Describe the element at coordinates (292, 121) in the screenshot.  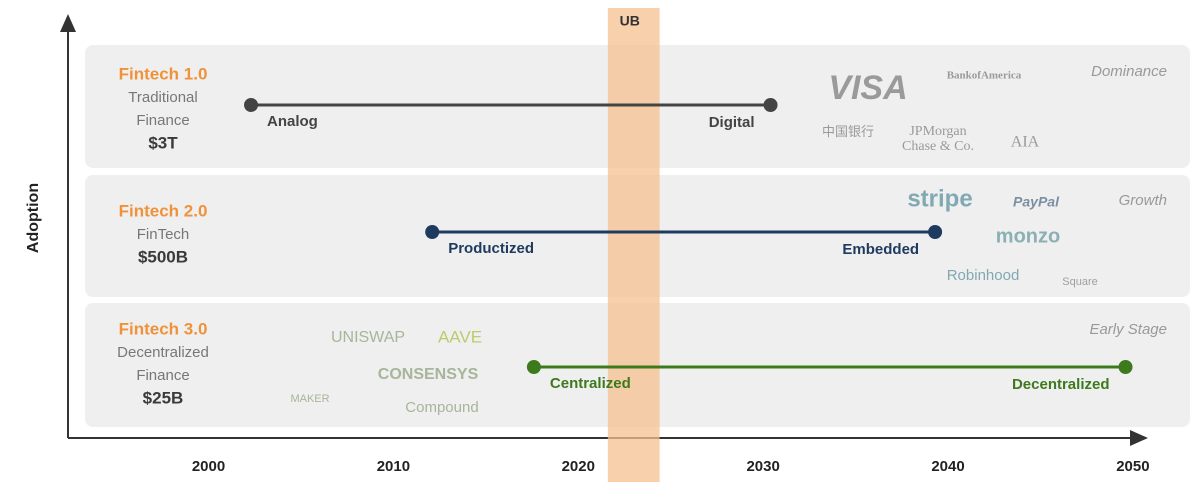
I see `start-label: Analog` at that location.